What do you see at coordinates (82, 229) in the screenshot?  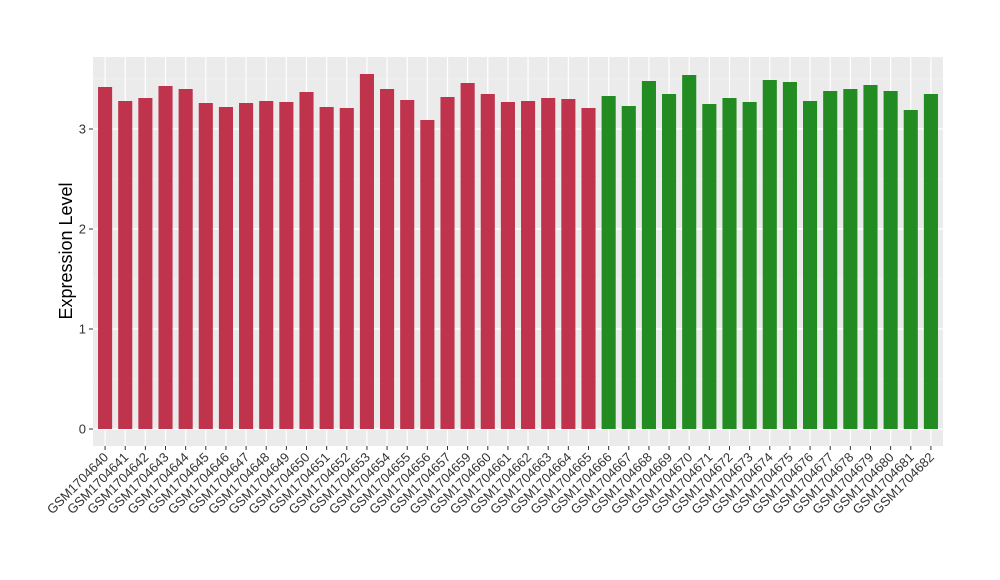 I see `y-tick-label: 2` at bounding box center [82, 229].